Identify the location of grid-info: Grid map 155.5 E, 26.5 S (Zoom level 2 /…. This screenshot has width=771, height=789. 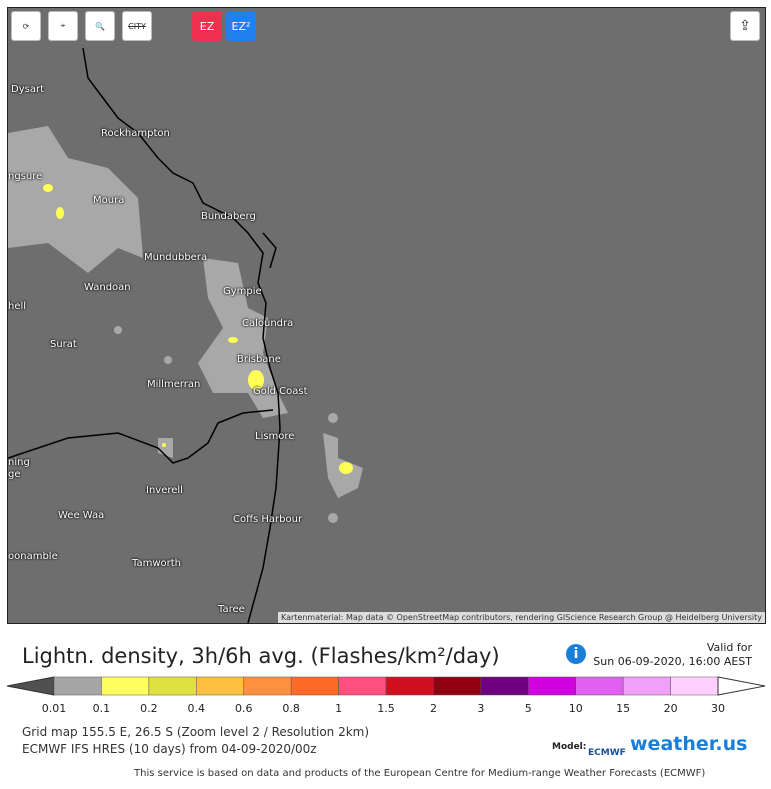
(196, 732).